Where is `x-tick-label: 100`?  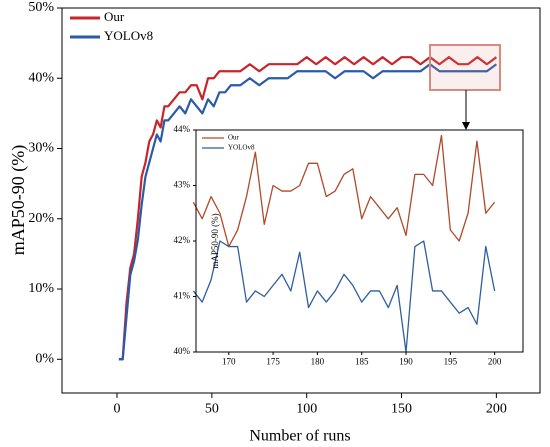 x-tick-label: 100 is located at coordinates (306, 408).